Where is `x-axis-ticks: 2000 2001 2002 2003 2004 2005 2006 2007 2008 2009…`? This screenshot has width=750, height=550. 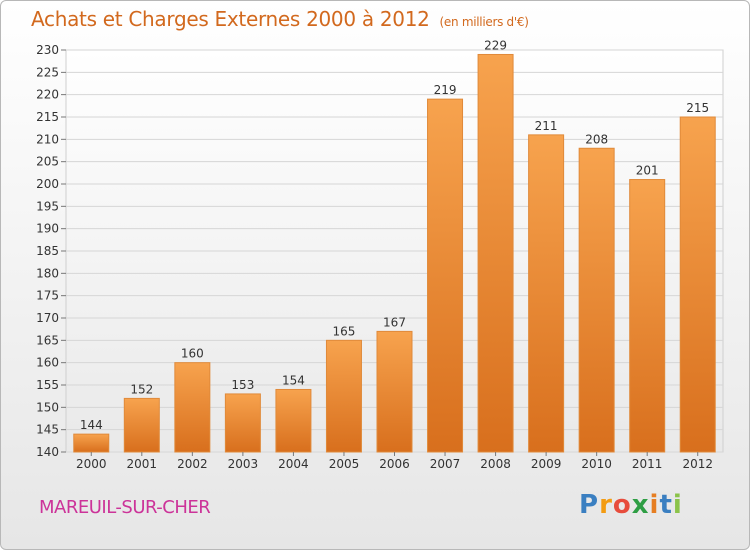
x-axis-ticks: 2000 2001 2002 2003 2004 2005 2006 2007 2008 2009… is located at coordinates (394, 461).